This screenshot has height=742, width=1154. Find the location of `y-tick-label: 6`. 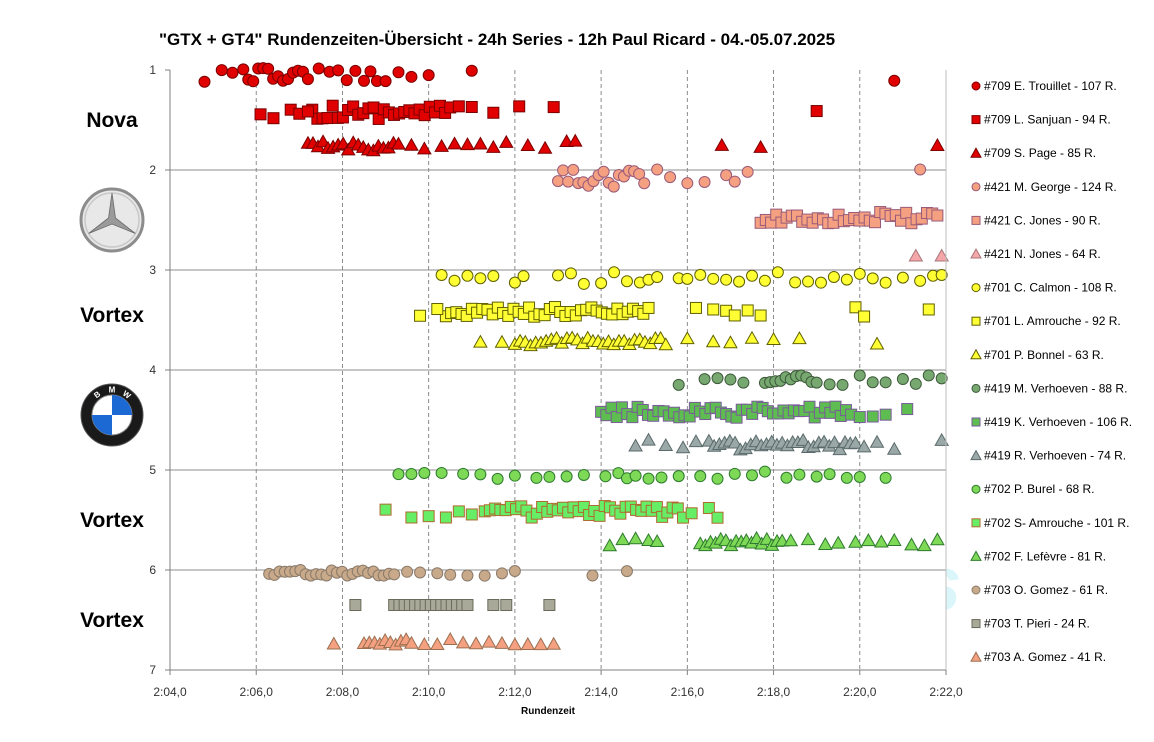

y-tick-label: 6 is located at coordinates (152, 570).